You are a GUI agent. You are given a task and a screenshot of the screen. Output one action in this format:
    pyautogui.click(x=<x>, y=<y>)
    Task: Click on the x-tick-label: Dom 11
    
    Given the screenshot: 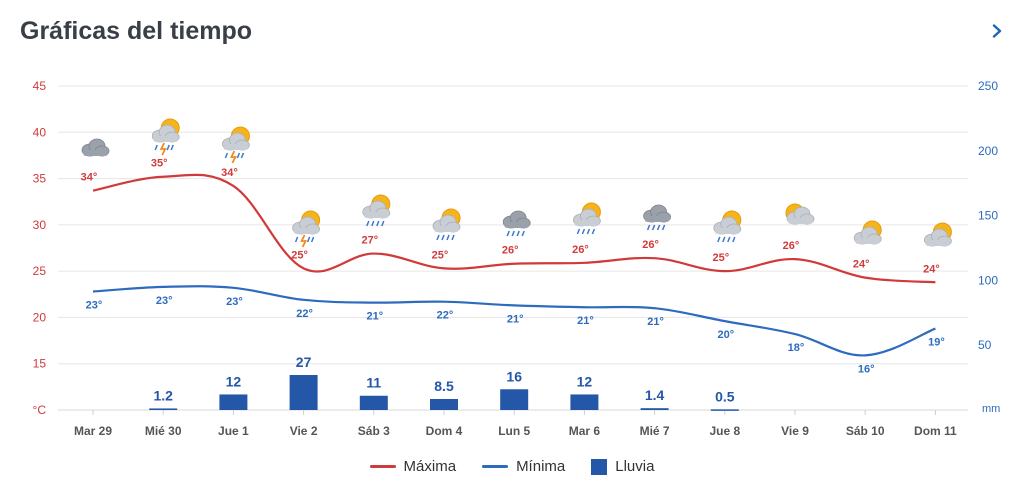 What is the action you would take?
    pyautogui.click(x=935, y=431)
    